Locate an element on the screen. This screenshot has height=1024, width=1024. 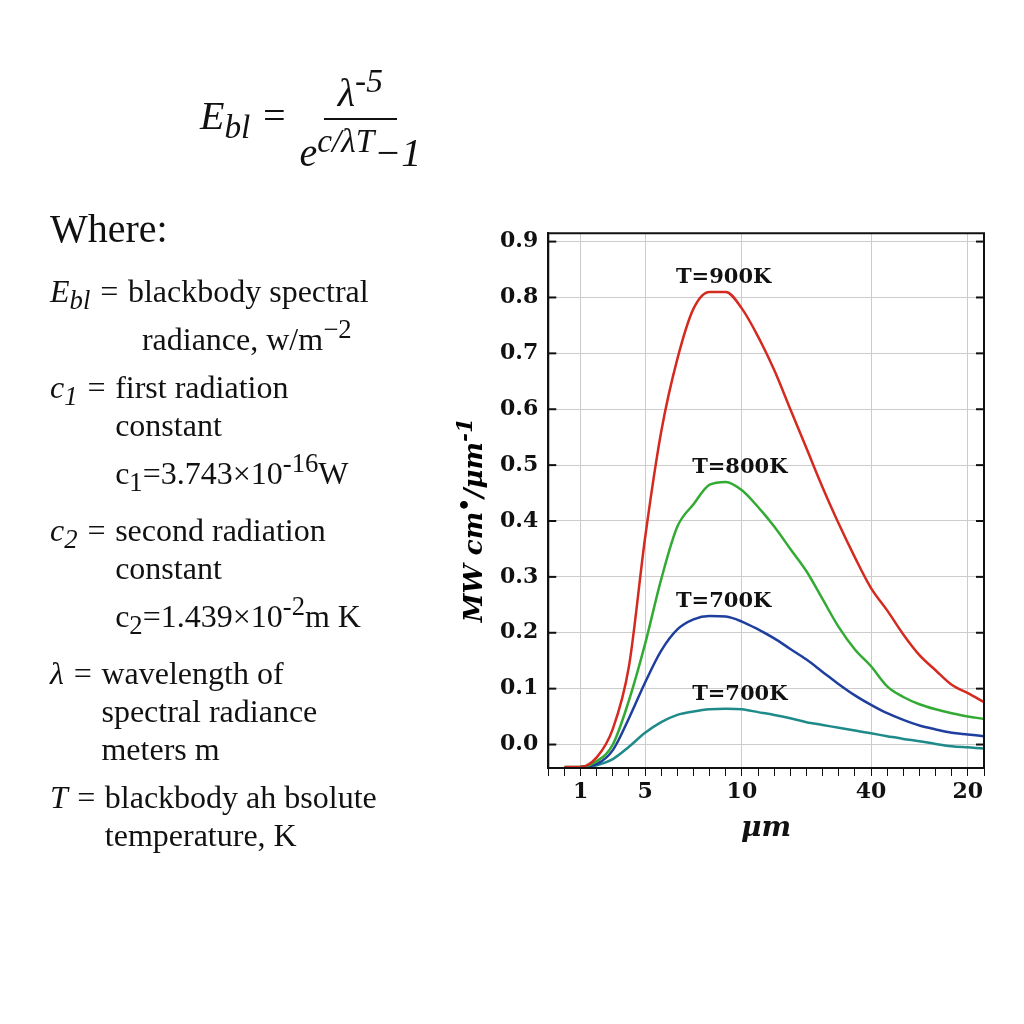
text: e$^{c/λT}$−1 is located at coordinates (360, 149).